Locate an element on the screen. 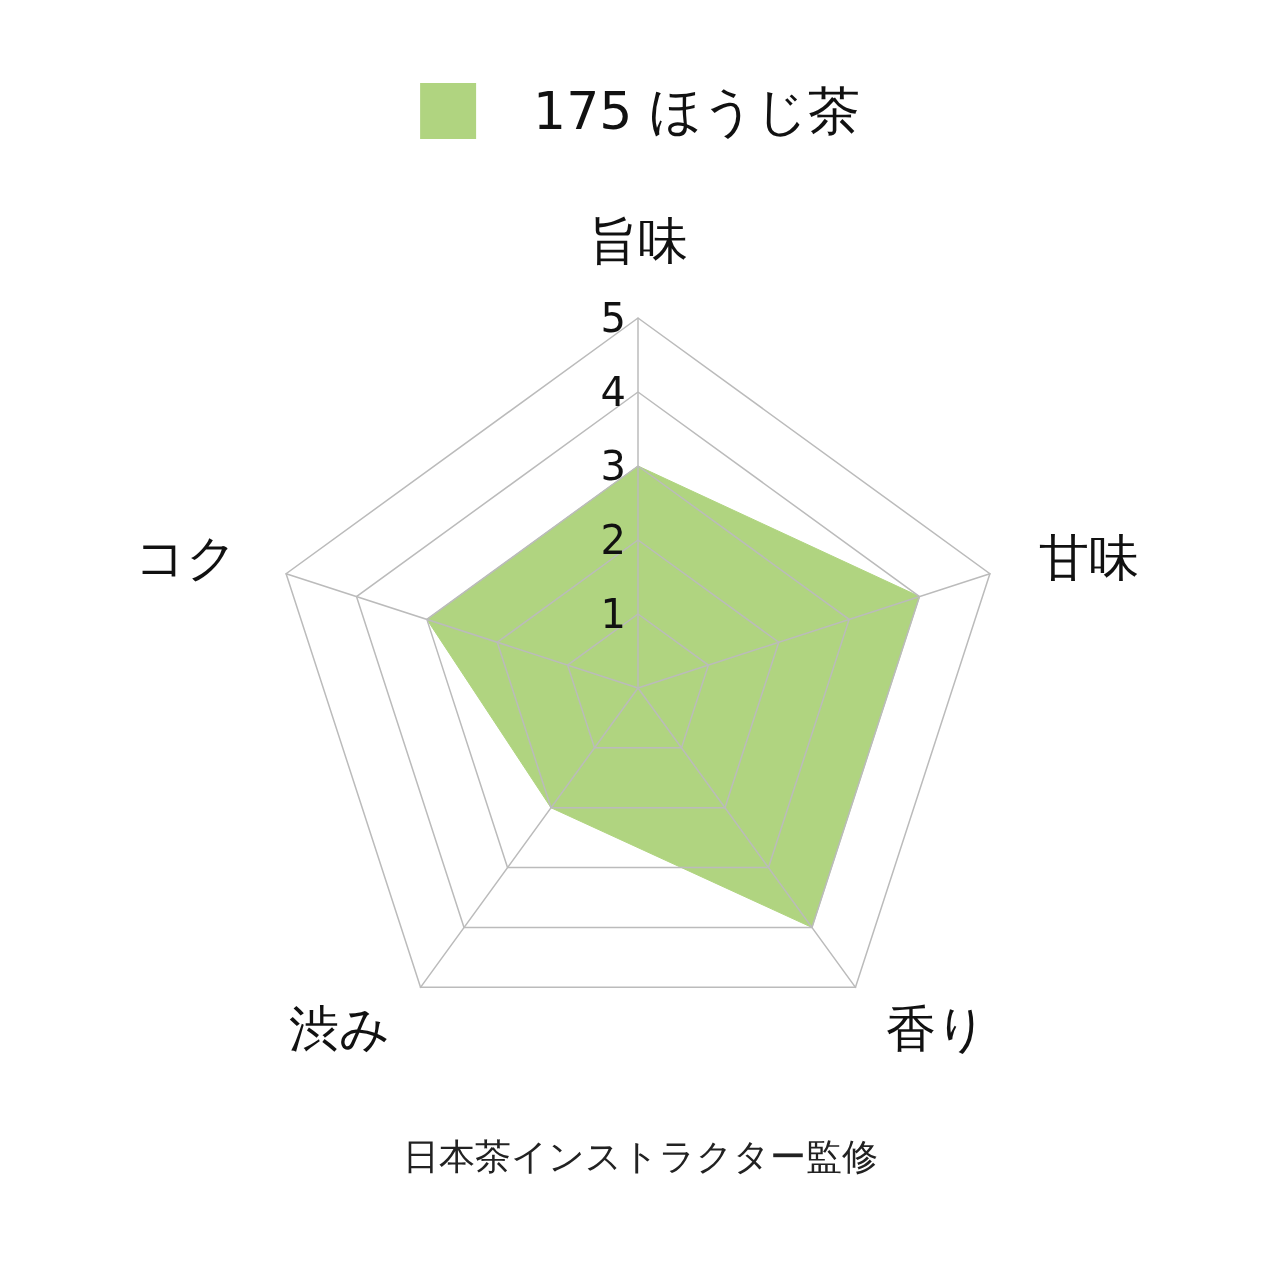 Image resolution: width=1280 pixels, height=1280 pixels. y-tick-label: 4 is located at coordinates (613, 392).